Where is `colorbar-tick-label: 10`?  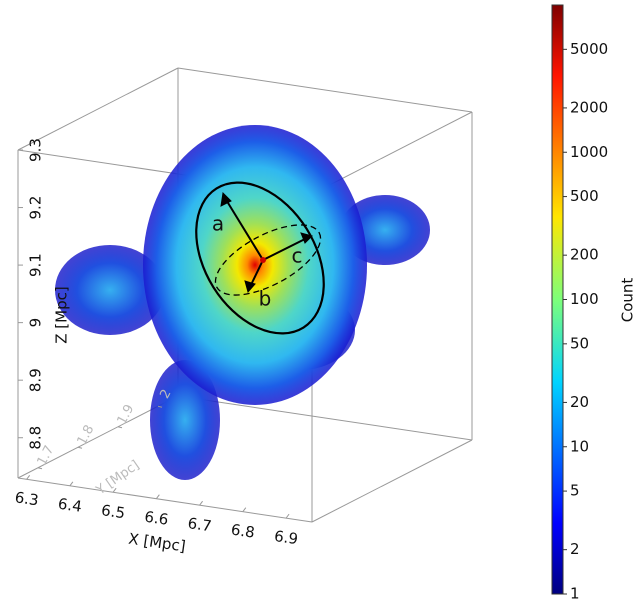
colorbar-tick-label: 10 is located at coordinates (579, 446).